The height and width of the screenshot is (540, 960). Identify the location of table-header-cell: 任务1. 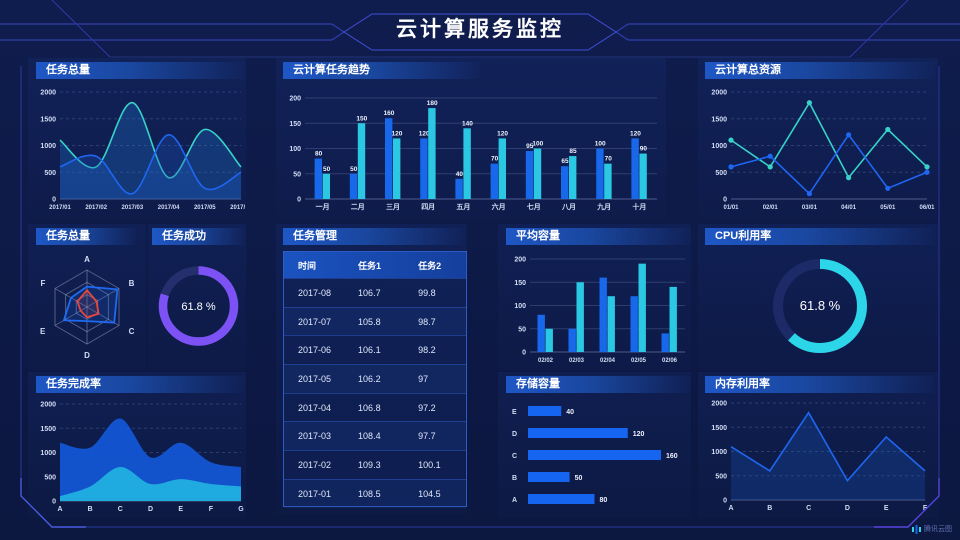
(370, 265).